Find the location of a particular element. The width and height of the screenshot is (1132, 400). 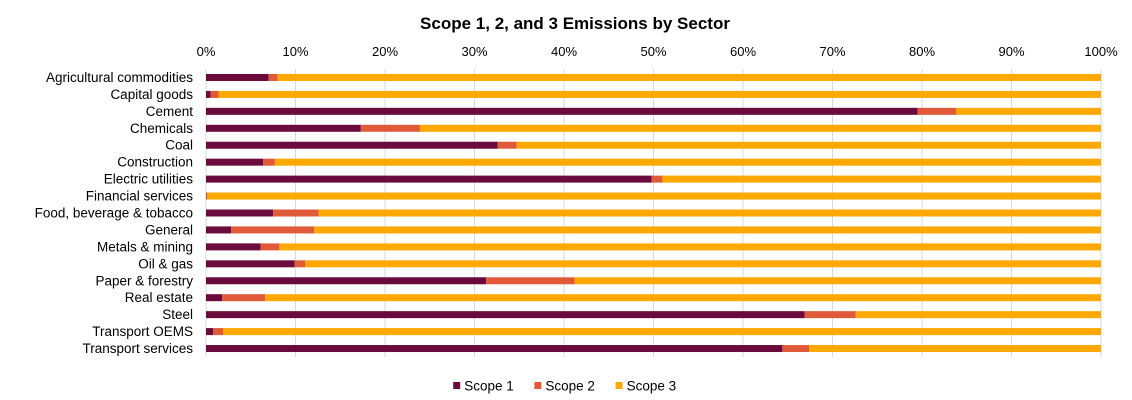

x-axis-tick-labels: 0% 10% 20% 30% 40% 50% 60% 70% 80% 90% 100% is located at coordinates (657, 51).